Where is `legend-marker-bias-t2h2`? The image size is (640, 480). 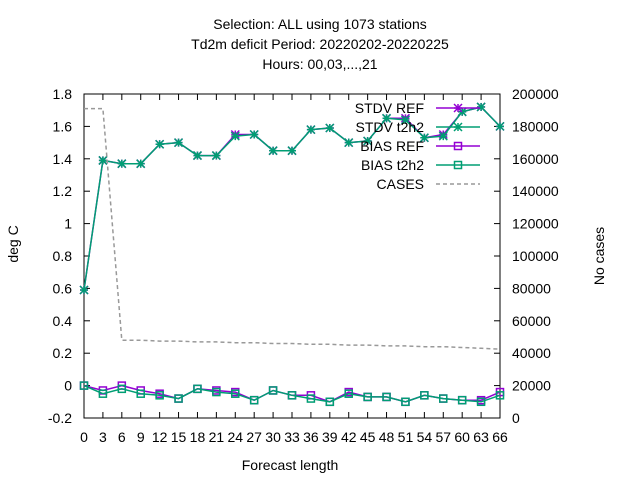
legend-marker-bias-t2h2 is located at coordinates (458, 165).